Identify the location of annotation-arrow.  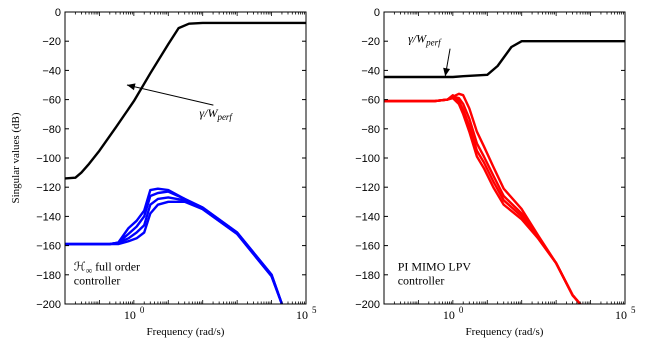
(170, 95).